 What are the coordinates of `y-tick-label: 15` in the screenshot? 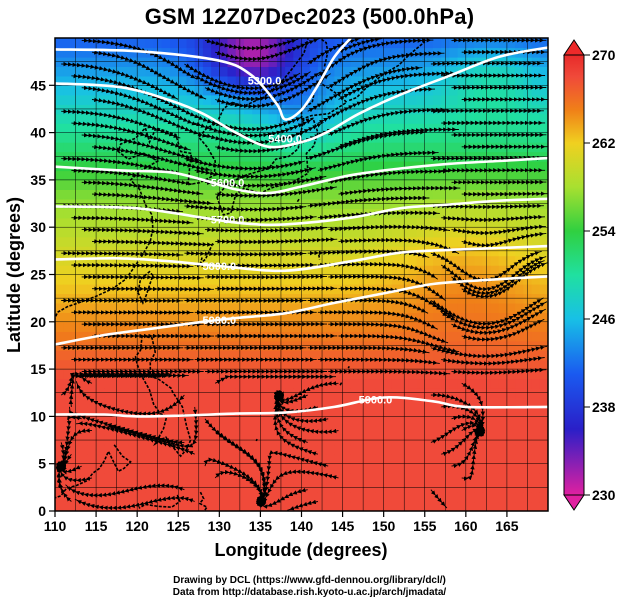 It's located at (38, 369).